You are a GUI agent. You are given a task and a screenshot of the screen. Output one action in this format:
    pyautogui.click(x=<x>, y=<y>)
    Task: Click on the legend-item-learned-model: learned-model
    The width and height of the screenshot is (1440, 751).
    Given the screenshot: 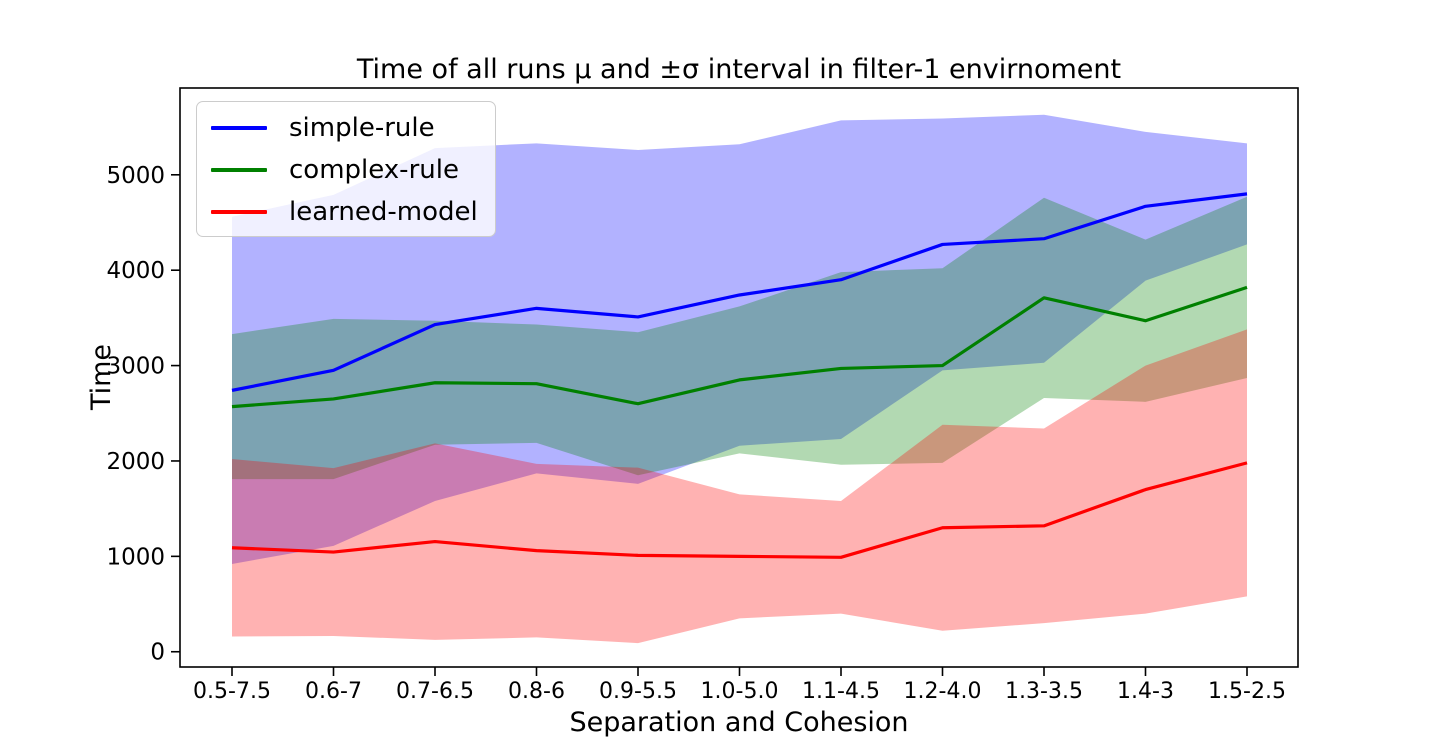 What is the action you would take?
    pyautogui.click(x=353, y=212)
    